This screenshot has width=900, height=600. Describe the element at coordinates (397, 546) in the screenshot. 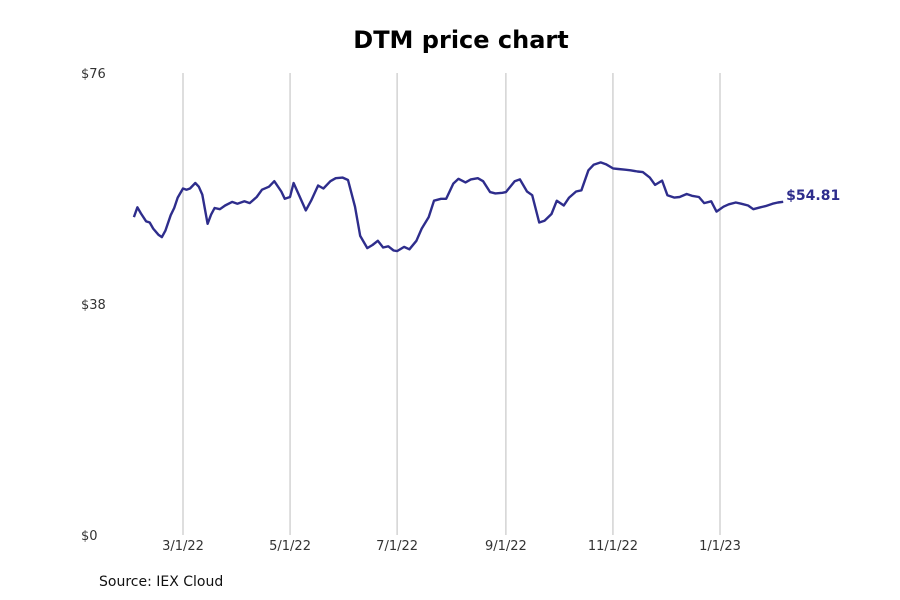

I see `x-tick-label: 7/1/22` at that location.